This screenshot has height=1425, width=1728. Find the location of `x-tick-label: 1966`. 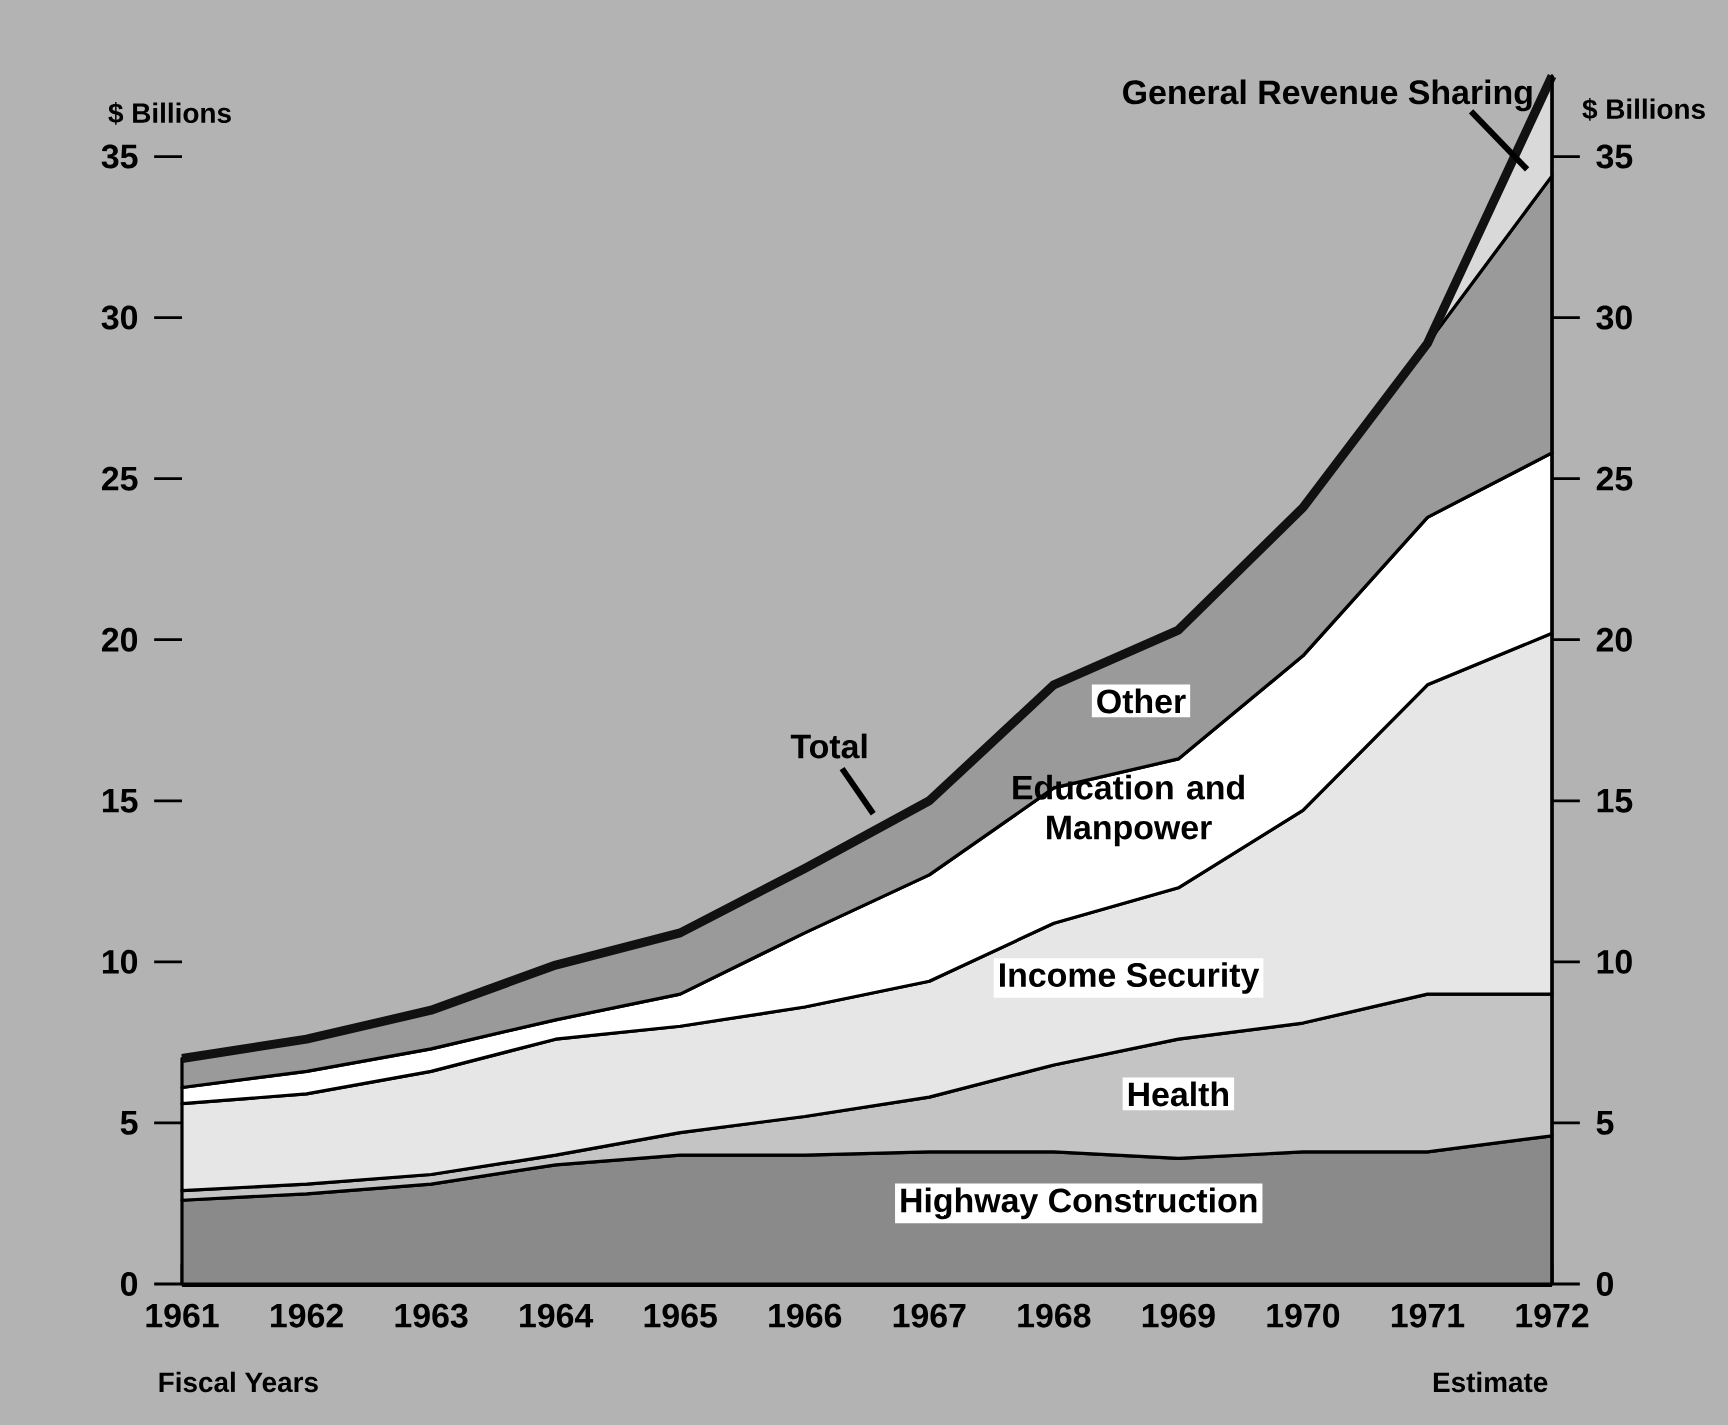

x-tick-label: 1966 is located at coordinates (805, 1315).